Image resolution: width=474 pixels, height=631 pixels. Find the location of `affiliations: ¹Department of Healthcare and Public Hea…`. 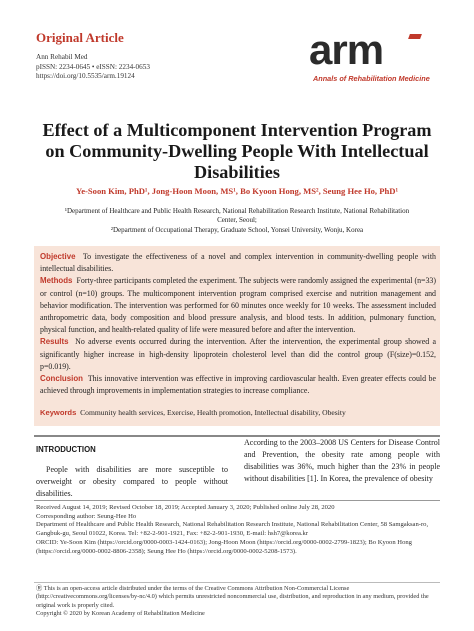

affiliations: ¹Department of Healthcare and Public Hea… is located at coordinates (237, 221).